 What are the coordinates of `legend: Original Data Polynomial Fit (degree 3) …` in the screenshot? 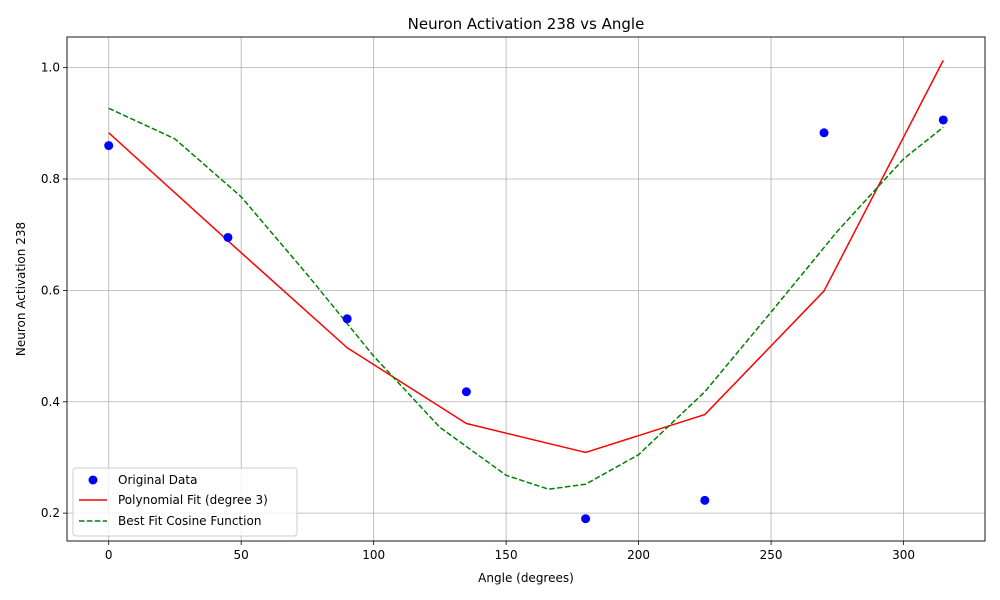 It's located at (185, 502).